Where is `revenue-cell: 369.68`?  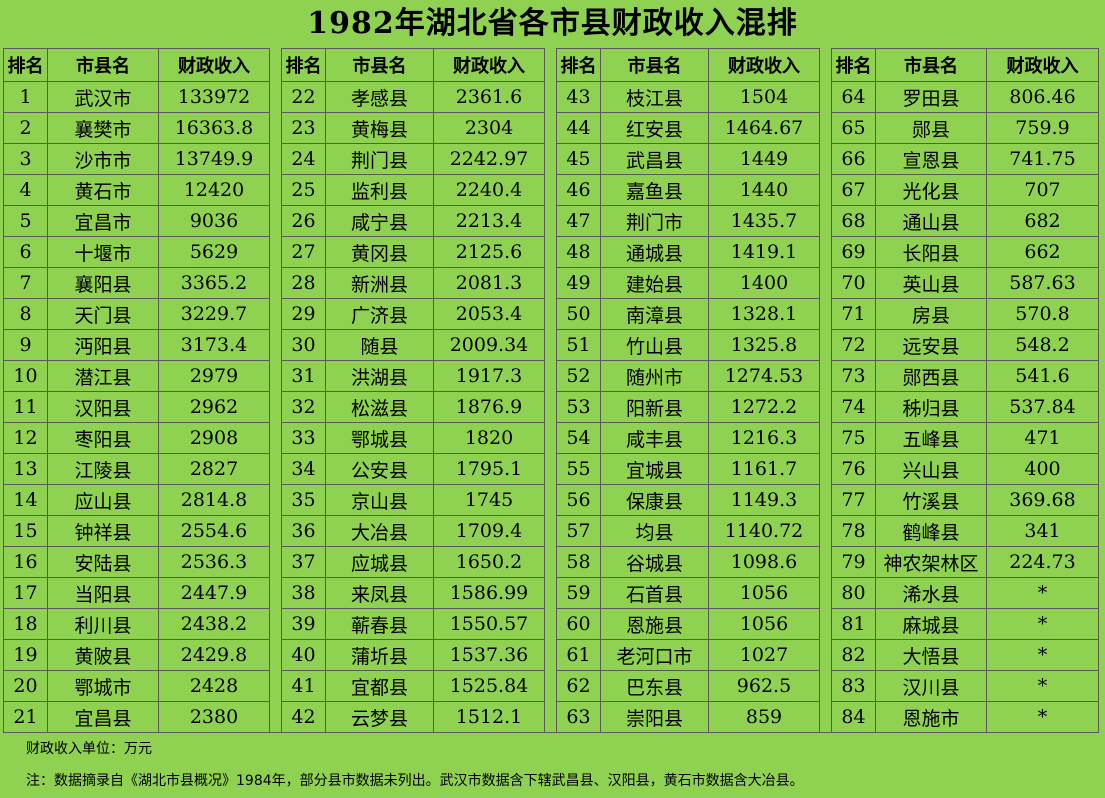 revenue-cell: 369.68 is located at coordinates (1042, 500).